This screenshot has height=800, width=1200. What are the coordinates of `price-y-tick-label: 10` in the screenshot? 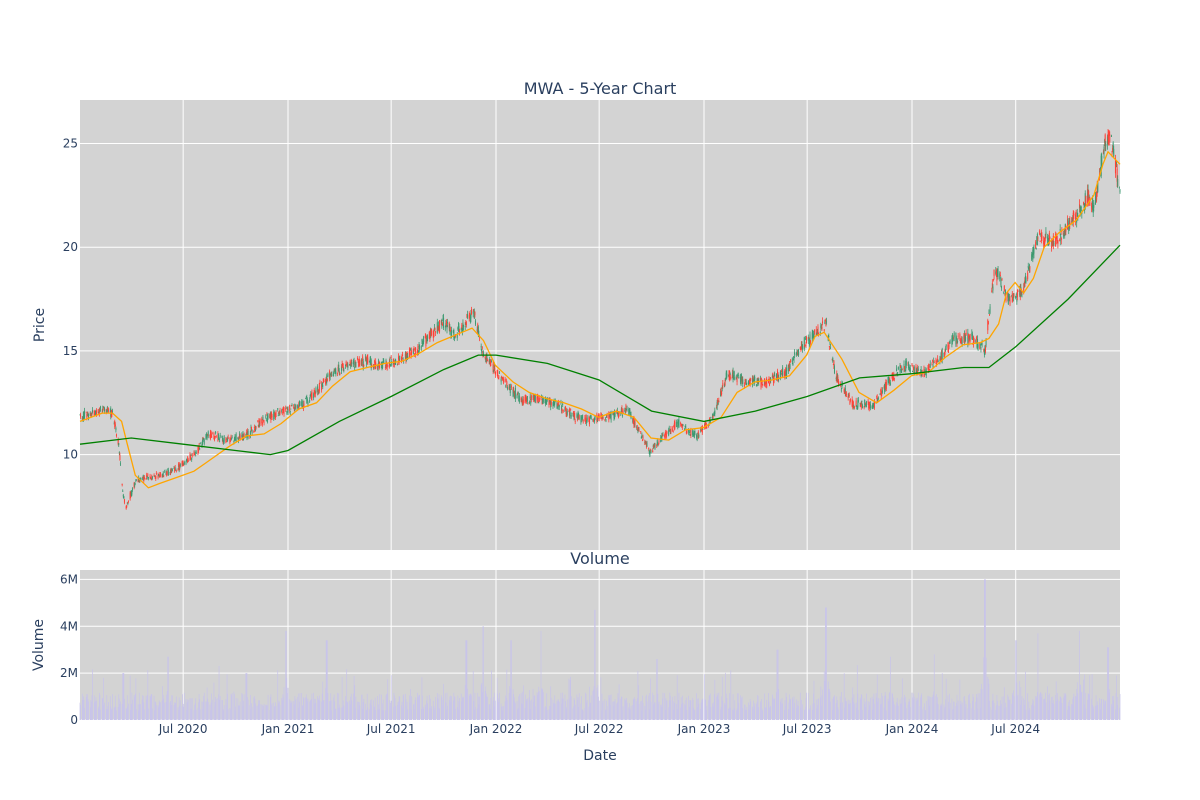 It's located at (70, 455).